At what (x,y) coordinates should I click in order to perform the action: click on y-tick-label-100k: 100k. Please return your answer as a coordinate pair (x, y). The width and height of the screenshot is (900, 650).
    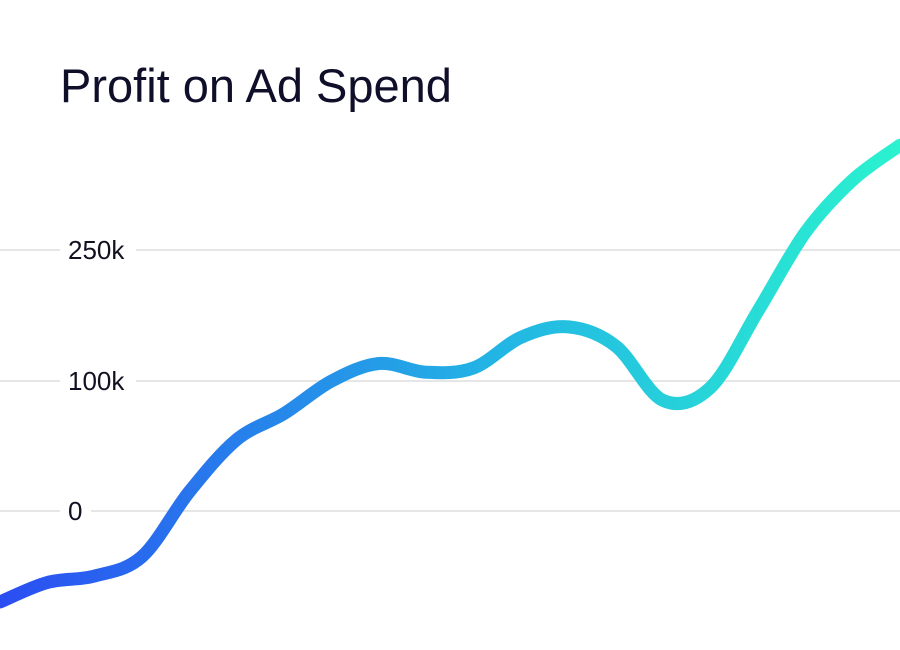
    Looking at the image, I should click on (96, 381).